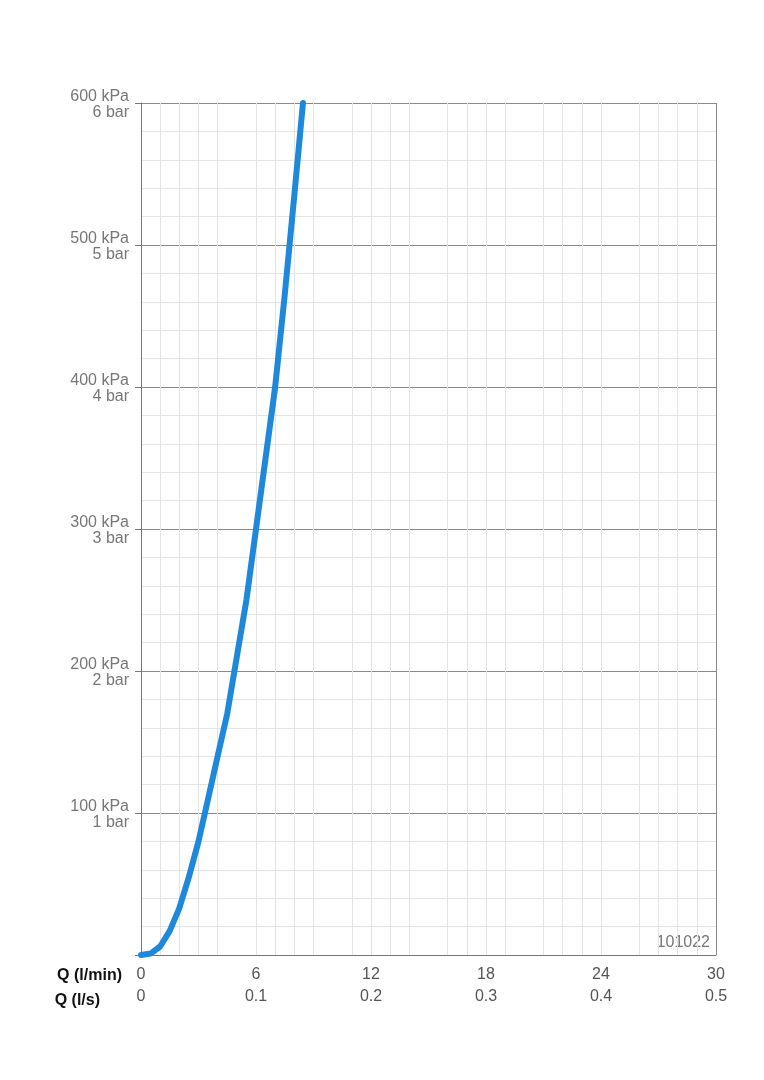  I want to click on x-tick-label: 18, so click(486, 973).